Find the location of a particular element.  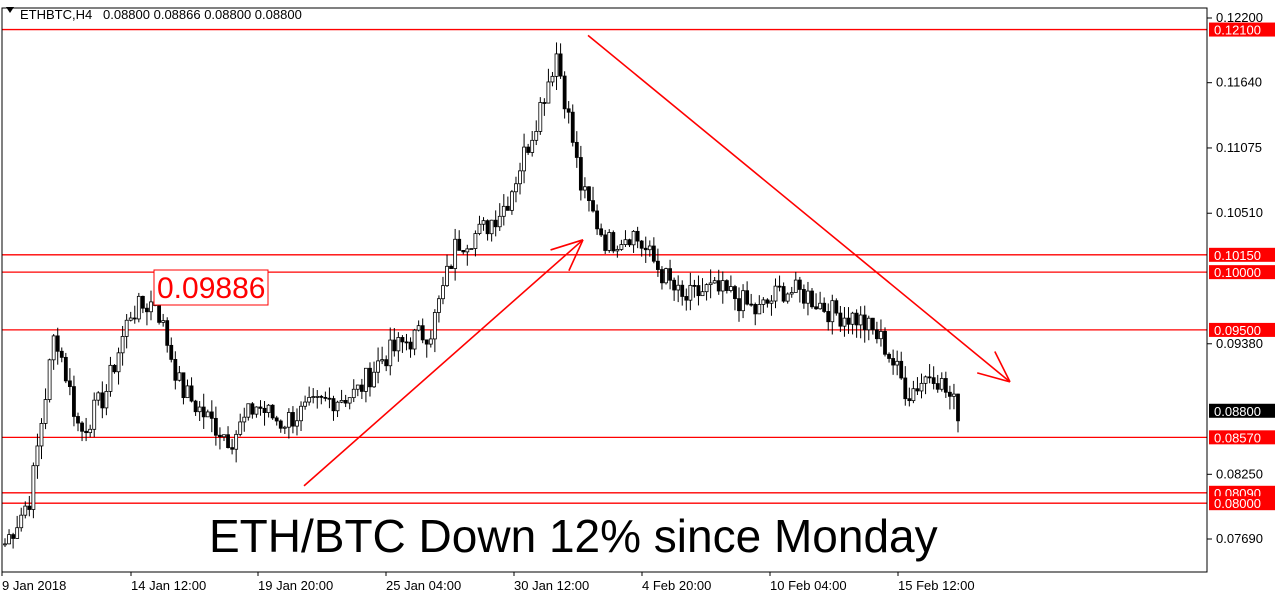

price-callout-text: 0.09886 is located at coordinates (211, 288).